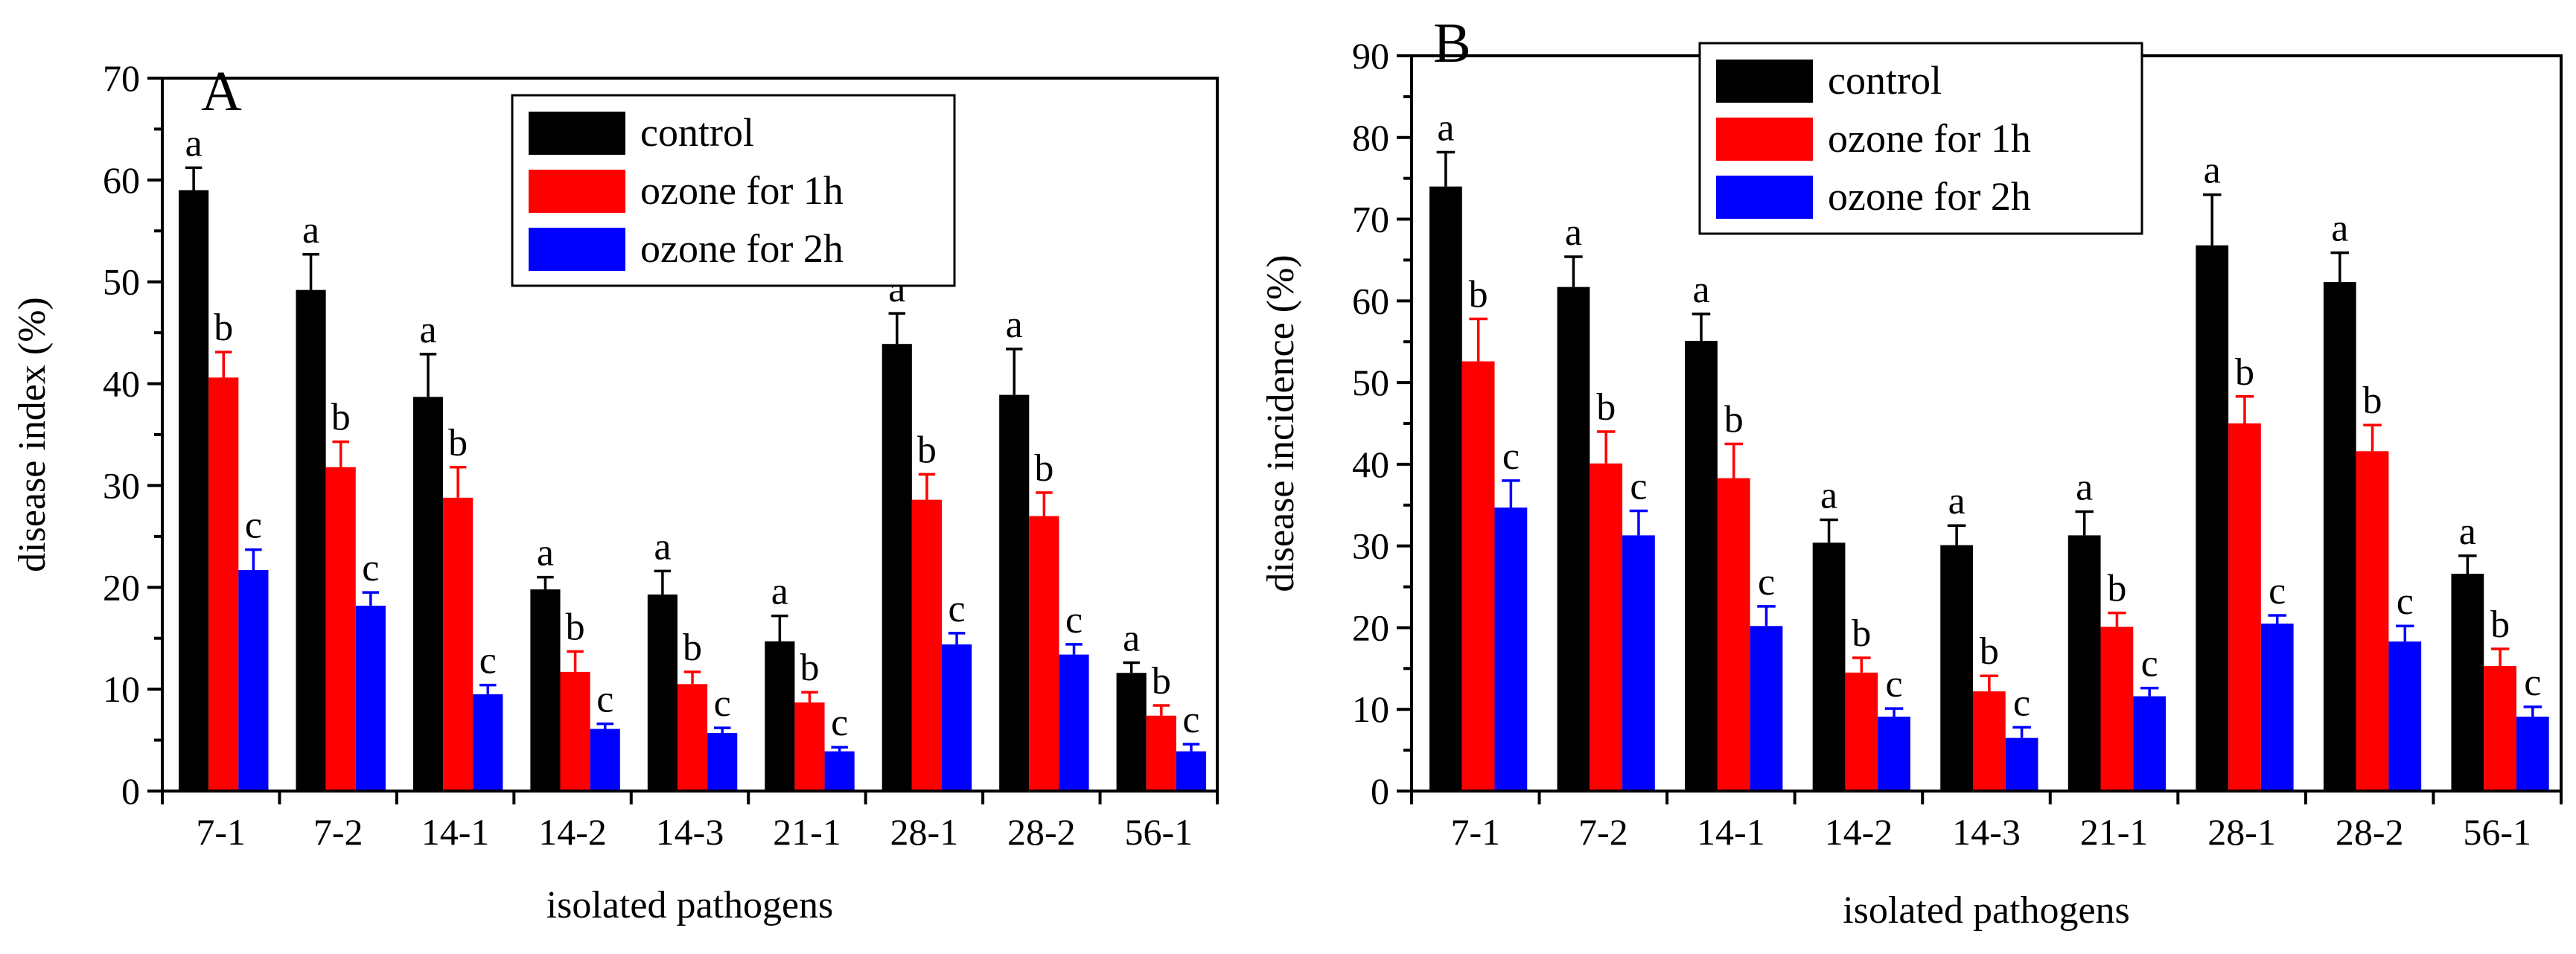 This screenshot has height=954, width=2576. I want to click on y-tick-label: 20, so click(1370, 627).